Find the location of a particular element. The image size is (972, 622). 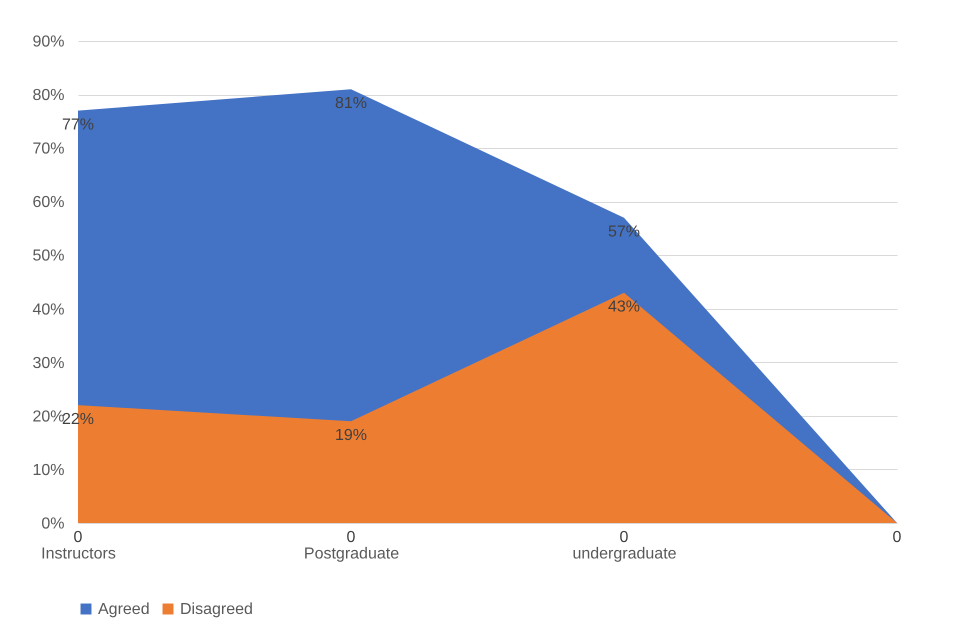

x-tick-label: Postgraduate is located at coordinates (352, 554).